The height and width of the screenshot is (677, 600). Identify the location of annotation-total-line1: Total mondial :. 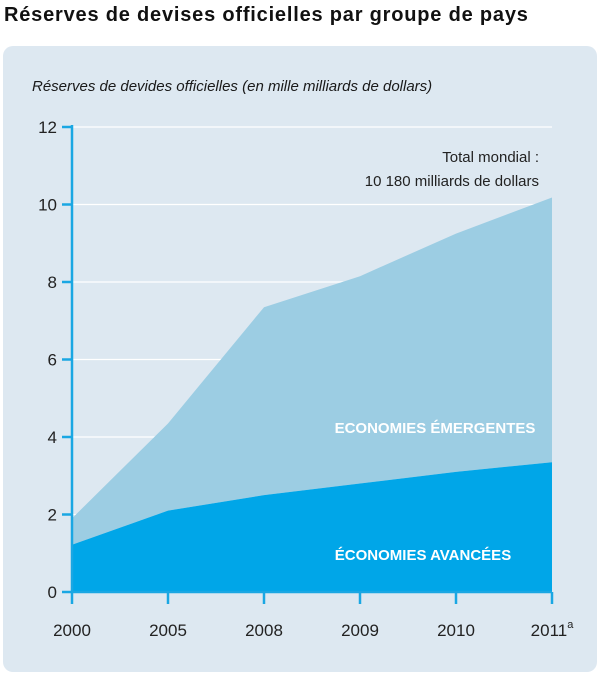
(490, 157).